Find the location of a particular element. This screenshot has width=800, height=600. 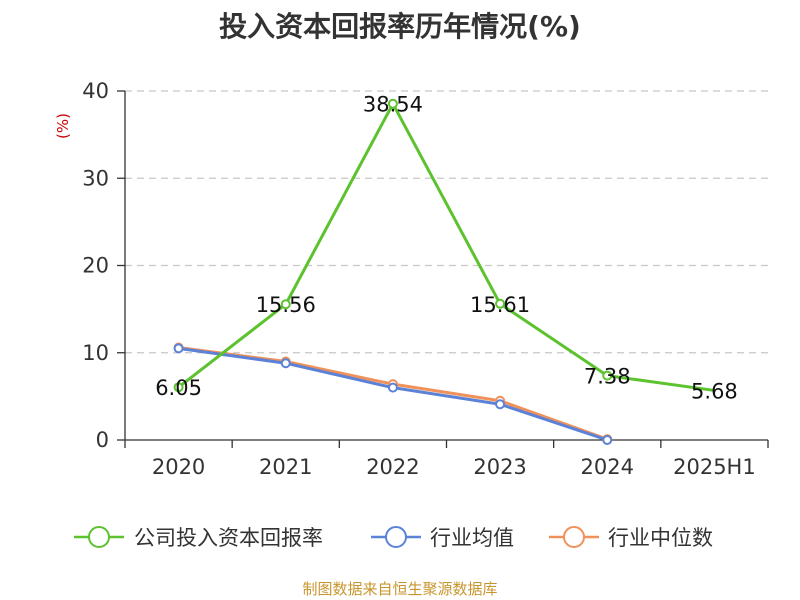

data-label: 15.56 is located at coordinates (286, 305).